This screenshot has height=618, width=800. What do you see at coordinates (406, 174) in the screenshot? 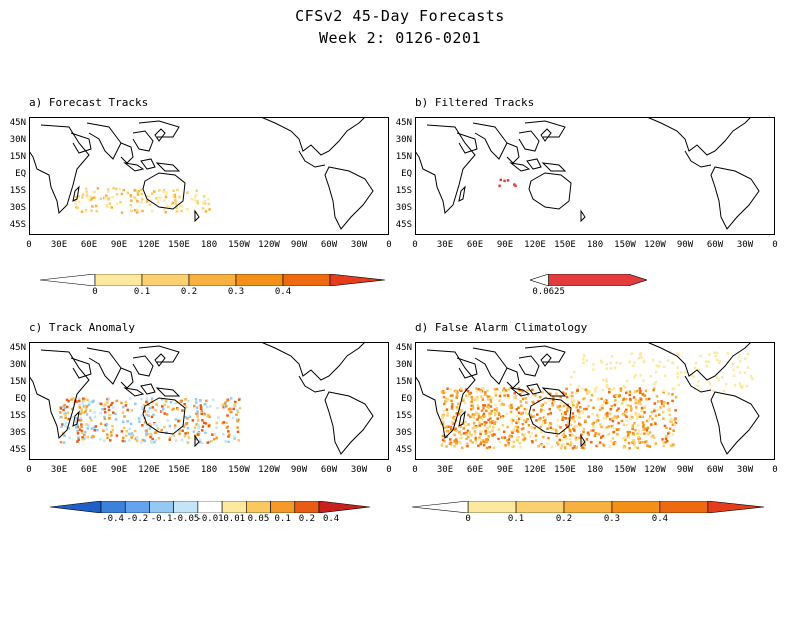
I see `lat-label: EQ` at bounding box center [406, 174].